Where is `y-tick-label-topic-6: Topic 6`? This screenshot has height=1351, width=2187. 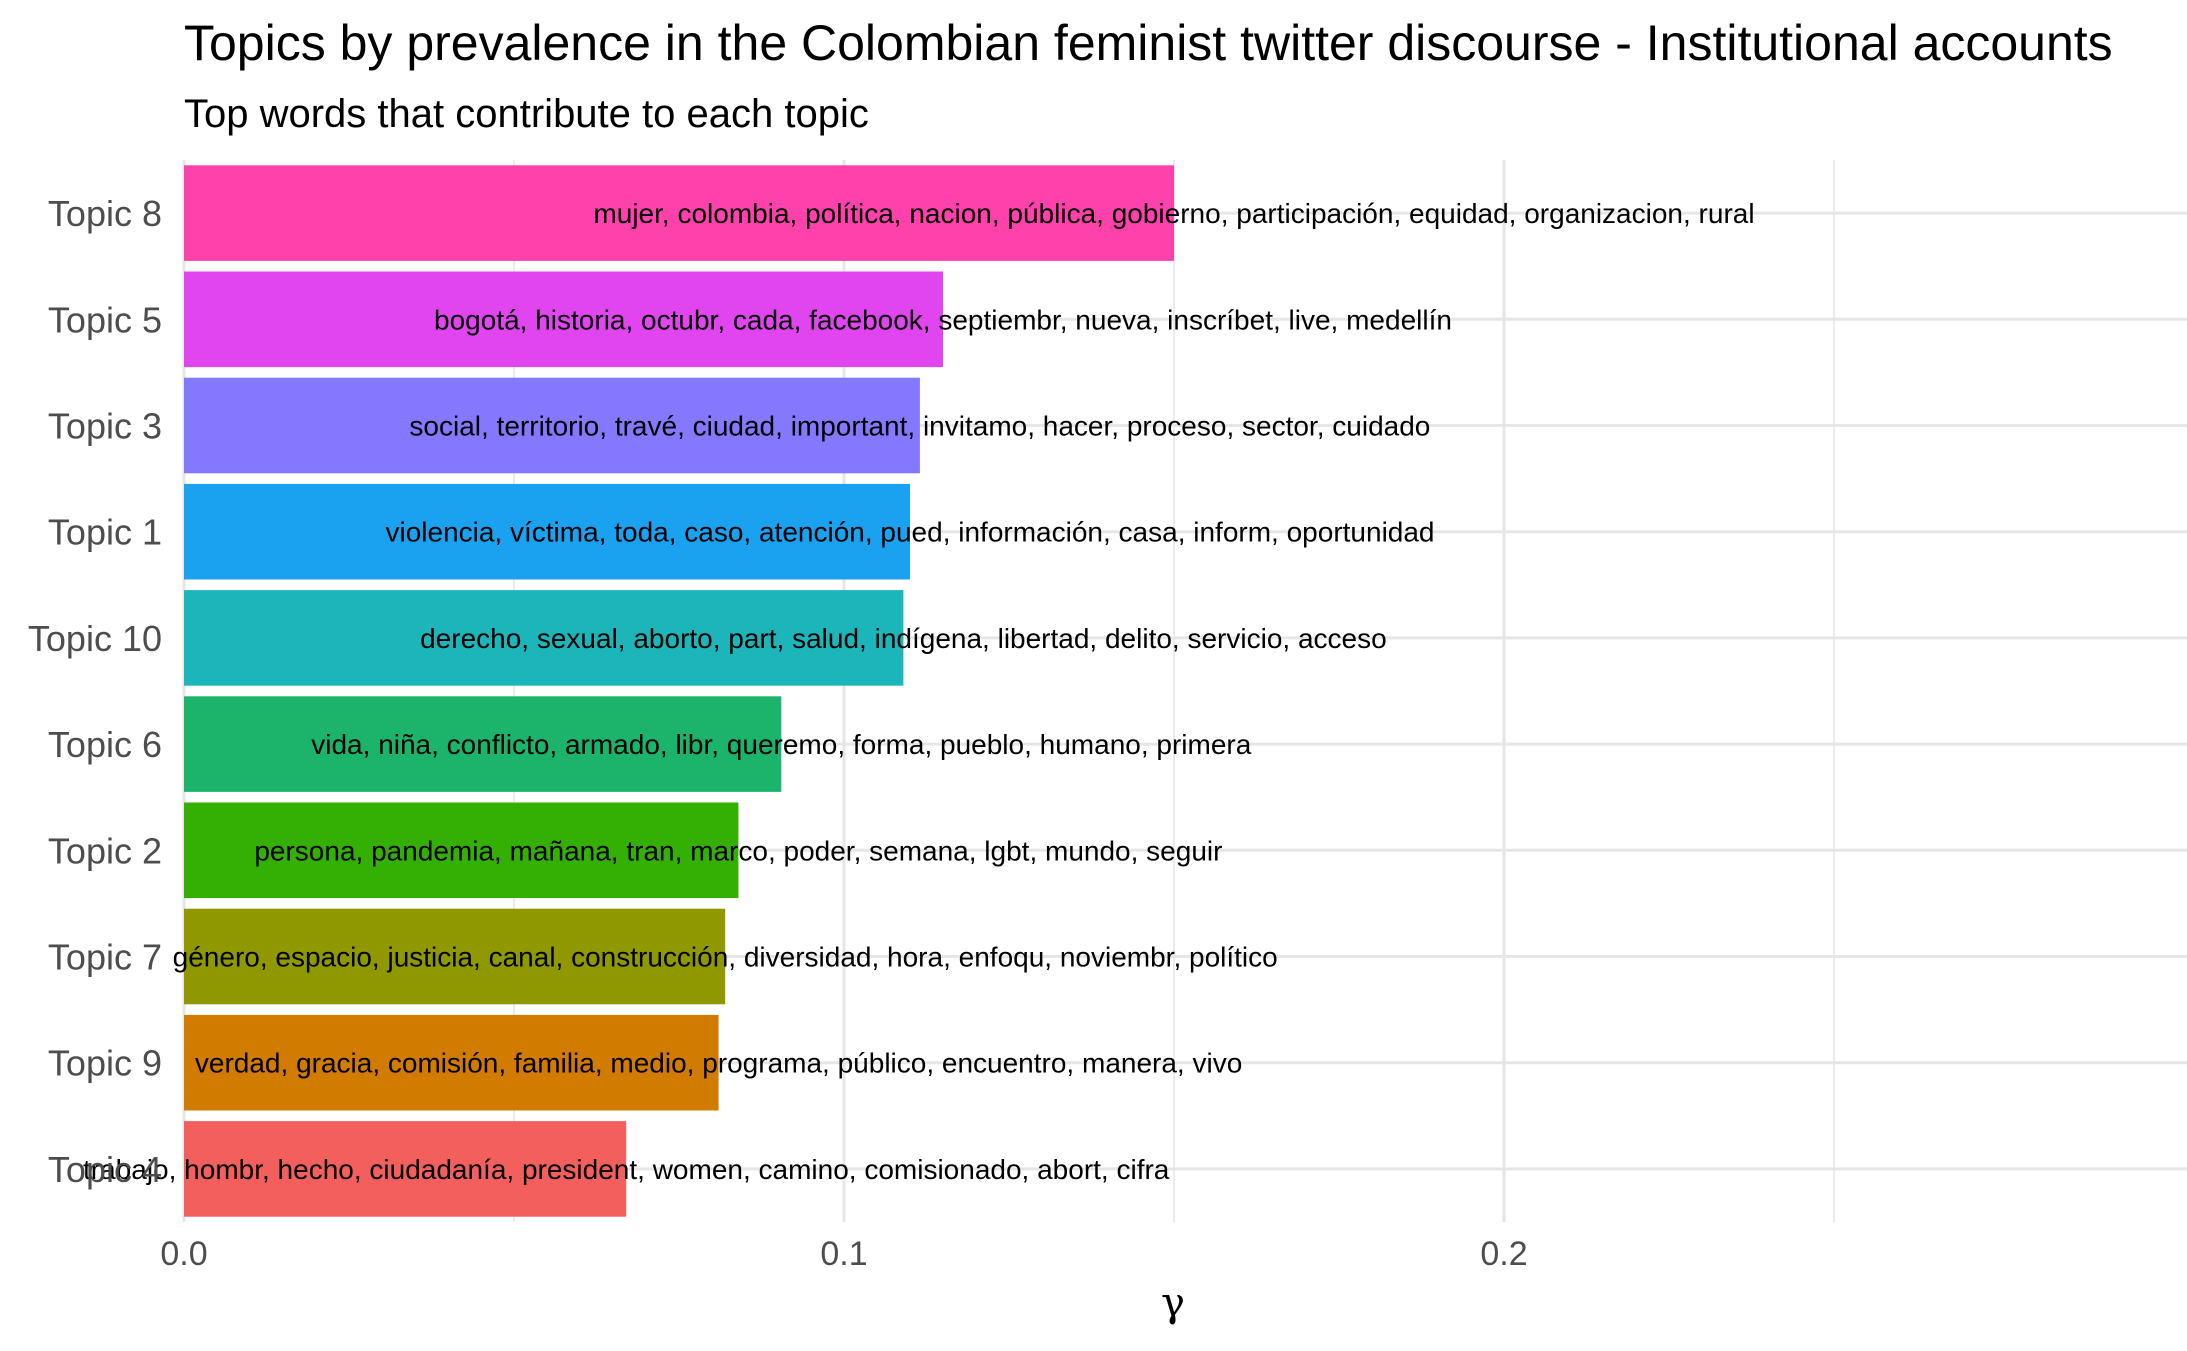 y-tick-label-topic-6: Topic 6 is located at coordinates (105, 744).